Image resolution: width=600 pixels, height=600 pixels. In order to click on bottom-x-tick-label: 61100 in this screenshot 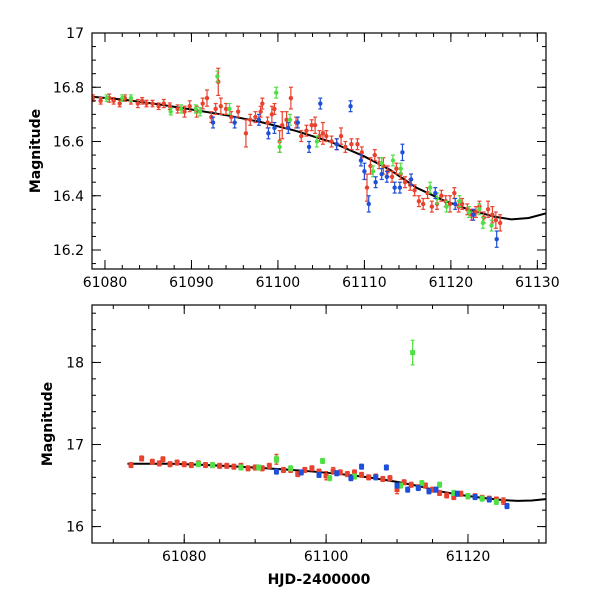, I will do `click(326, 557)`.